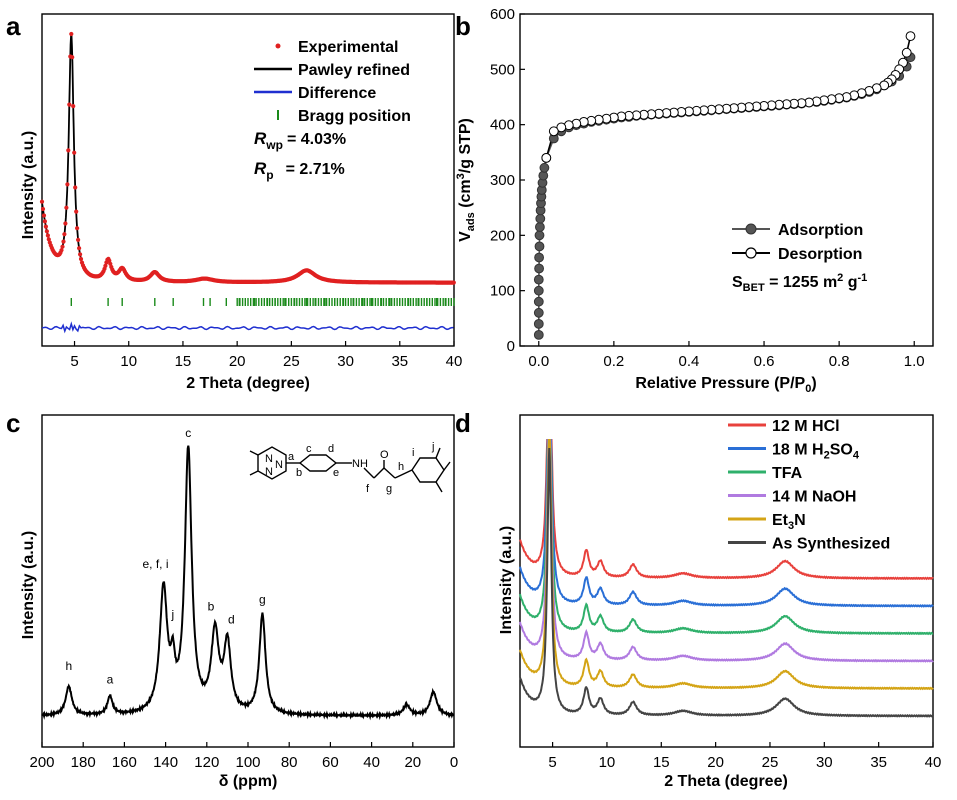 The width and height of the screenshot is (957, 800). Describe the element at coordinates (799, 283) in the screenshot. I see `bet-annotation: SBET = 1255 m2 g-1` at that location.